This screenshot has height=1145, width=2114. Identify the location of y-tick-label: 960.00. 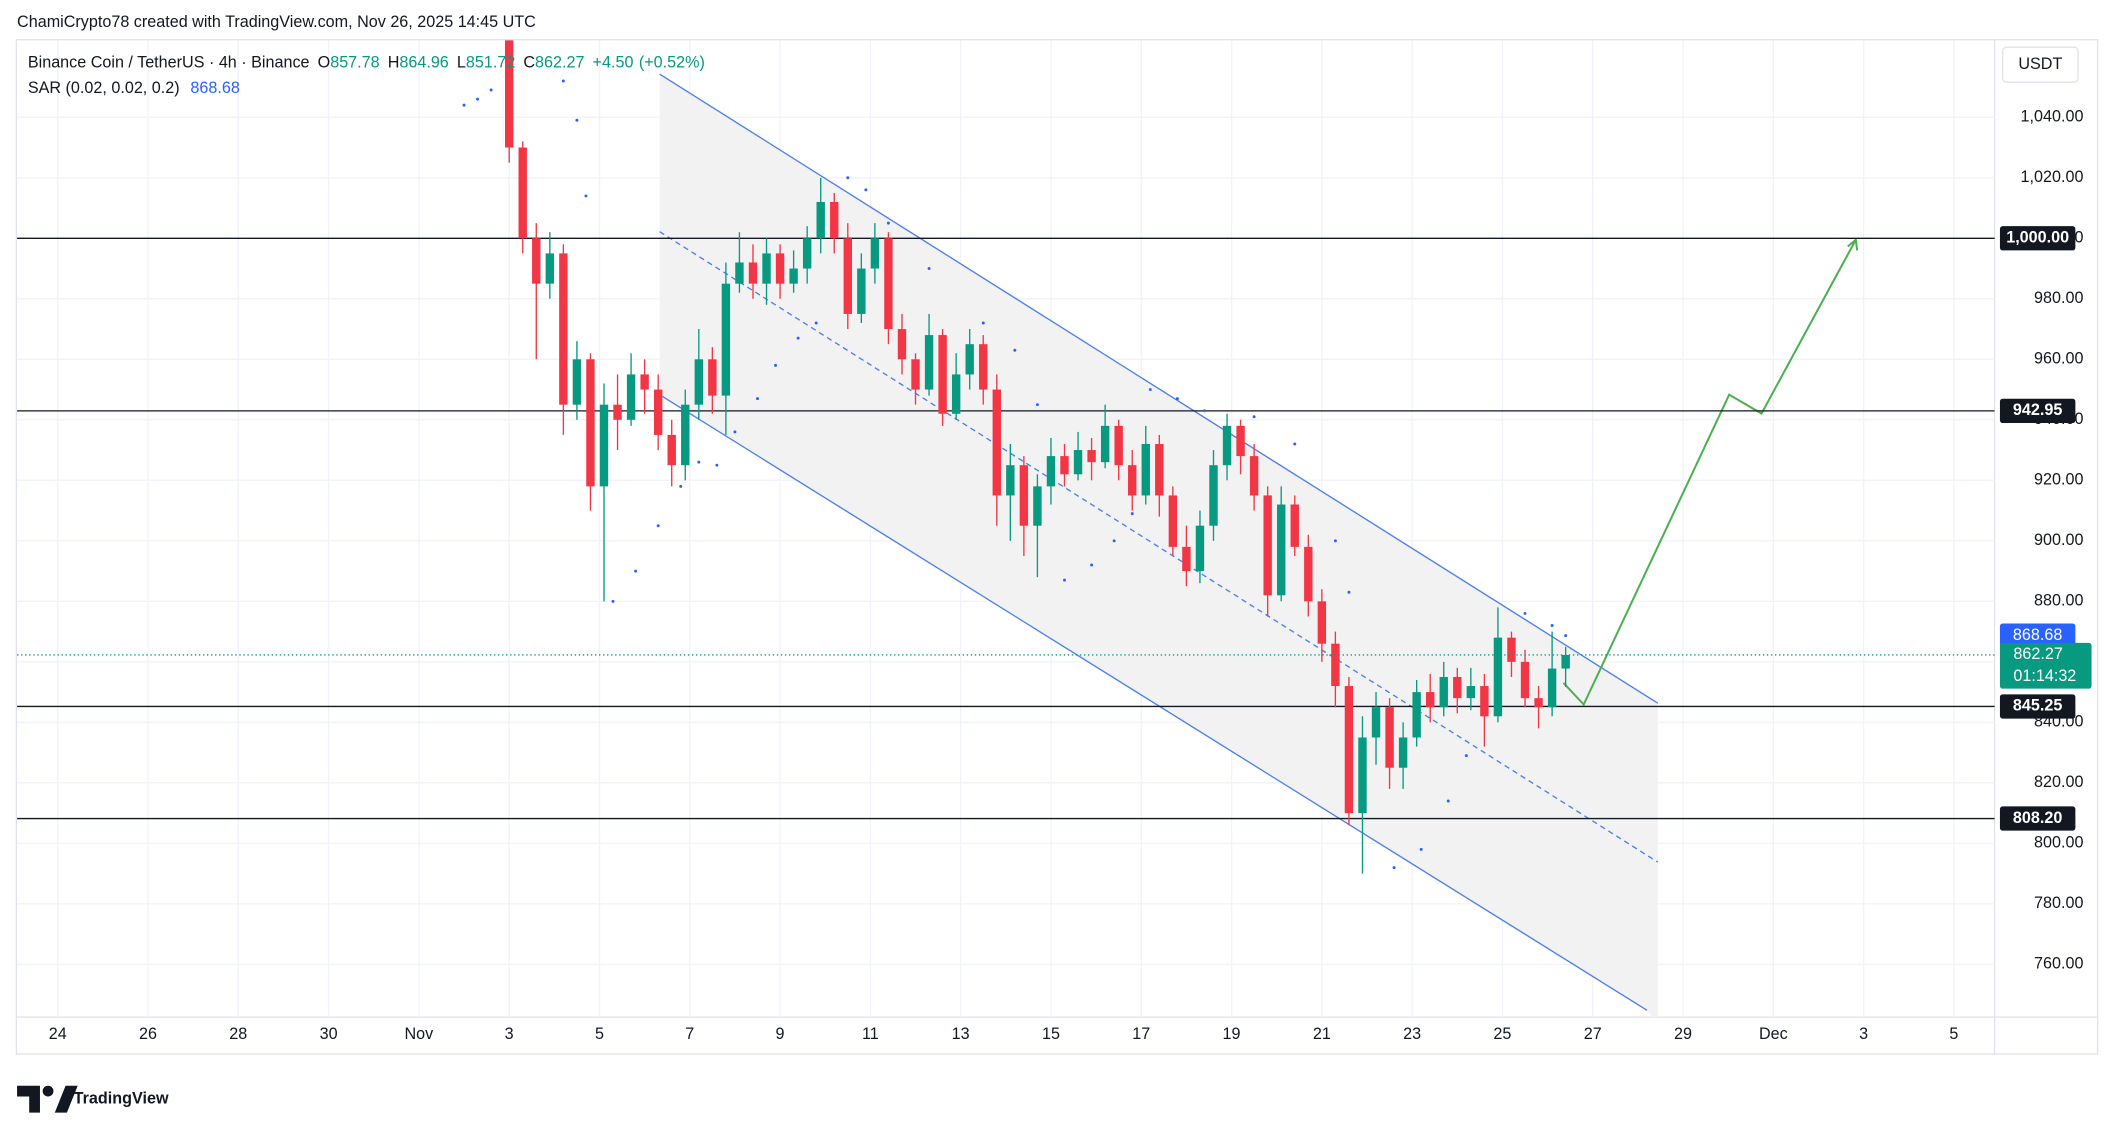
(2058, 359).